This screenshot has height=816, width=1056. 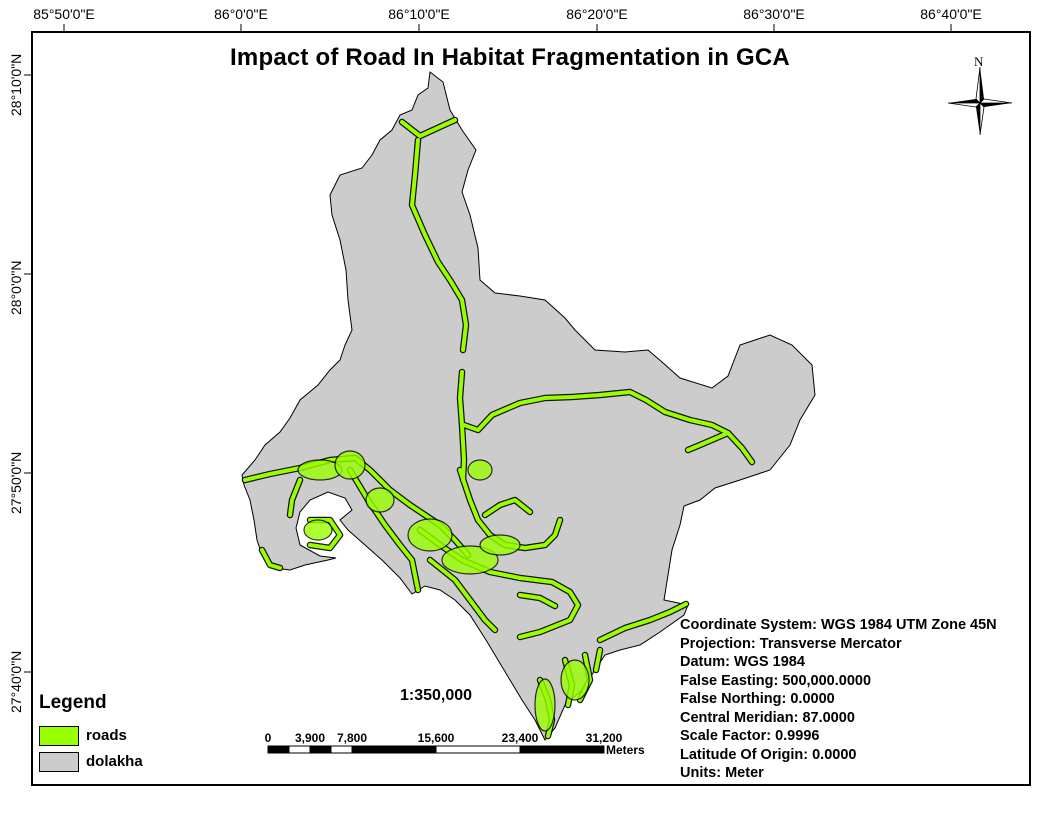 I want to click on legend-swatch-roads, so click(x=59, y=736).